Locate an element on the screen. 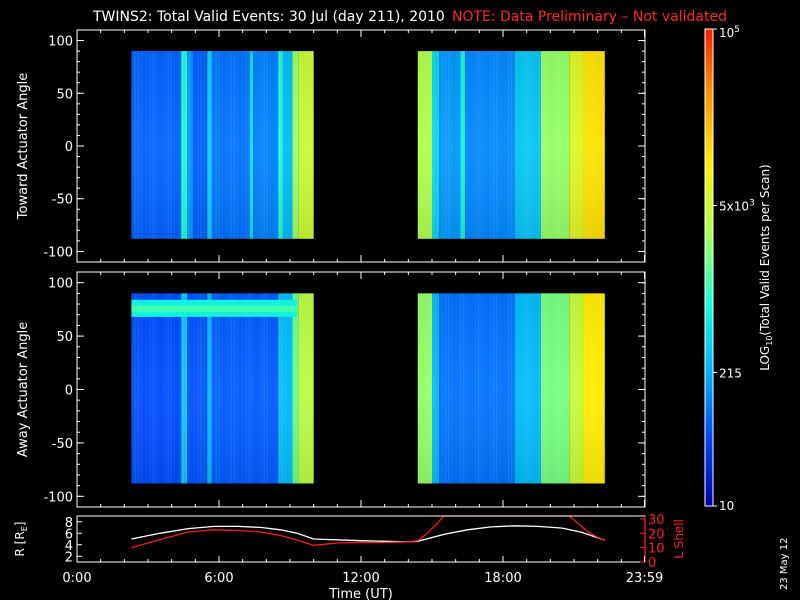 The image size is (800, 600). right-y-tick-label: 10 is located at coordinates (656, 549).